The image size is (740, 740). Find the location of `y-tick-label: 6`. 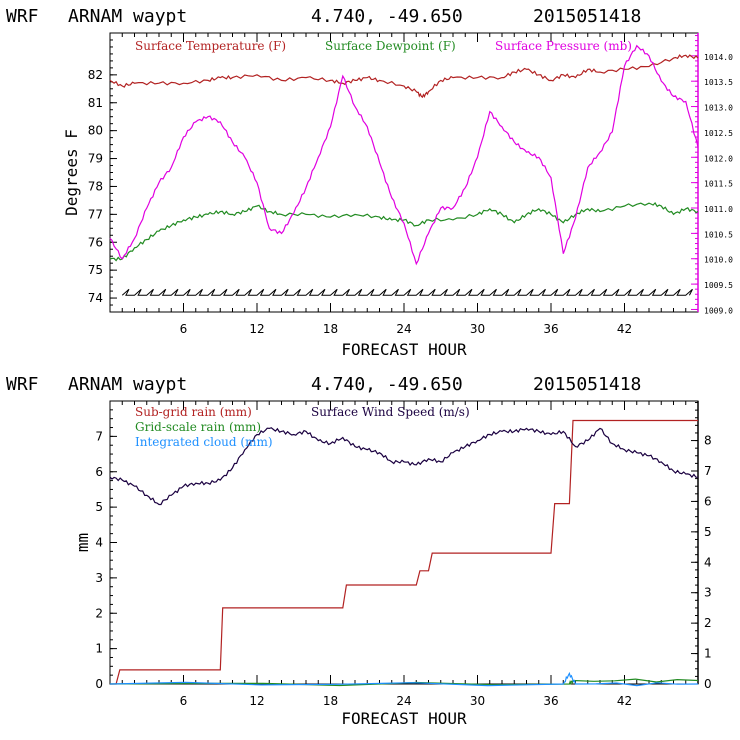

y-tick-label: 6 is located at coordinates (99, 472).